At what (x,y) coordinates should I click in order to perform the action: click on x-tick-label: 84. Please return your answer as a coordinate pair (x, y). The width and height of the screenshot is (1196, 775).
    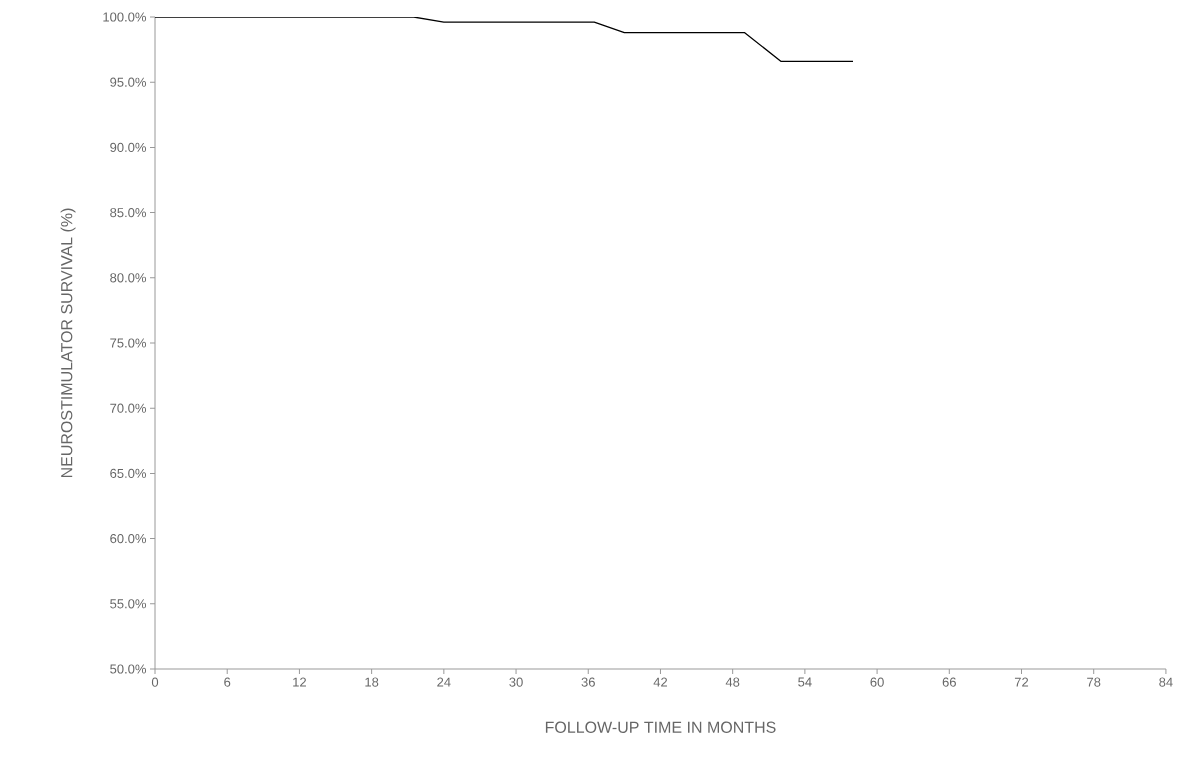
    Looking at the image, I should click on (1166, 682).